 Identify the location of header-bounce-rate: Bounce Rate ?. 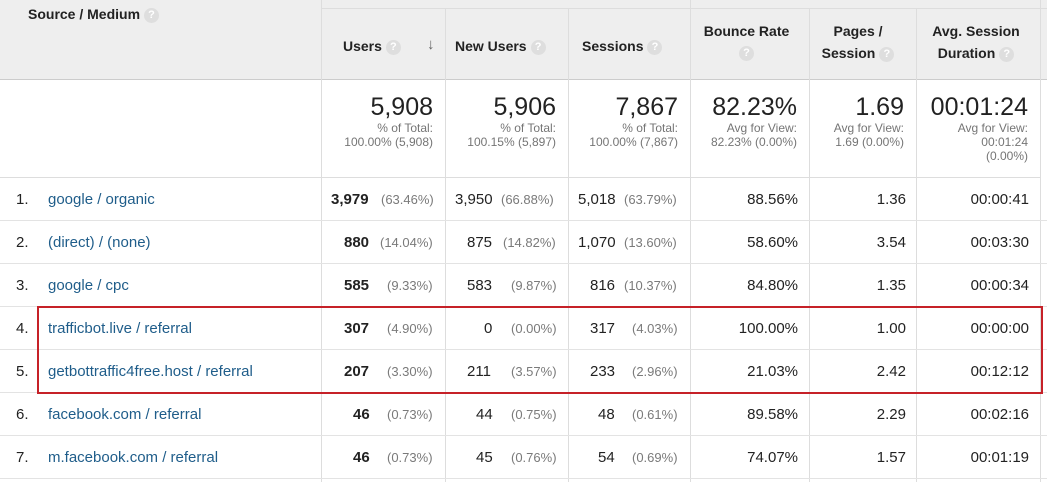
(749, 40).